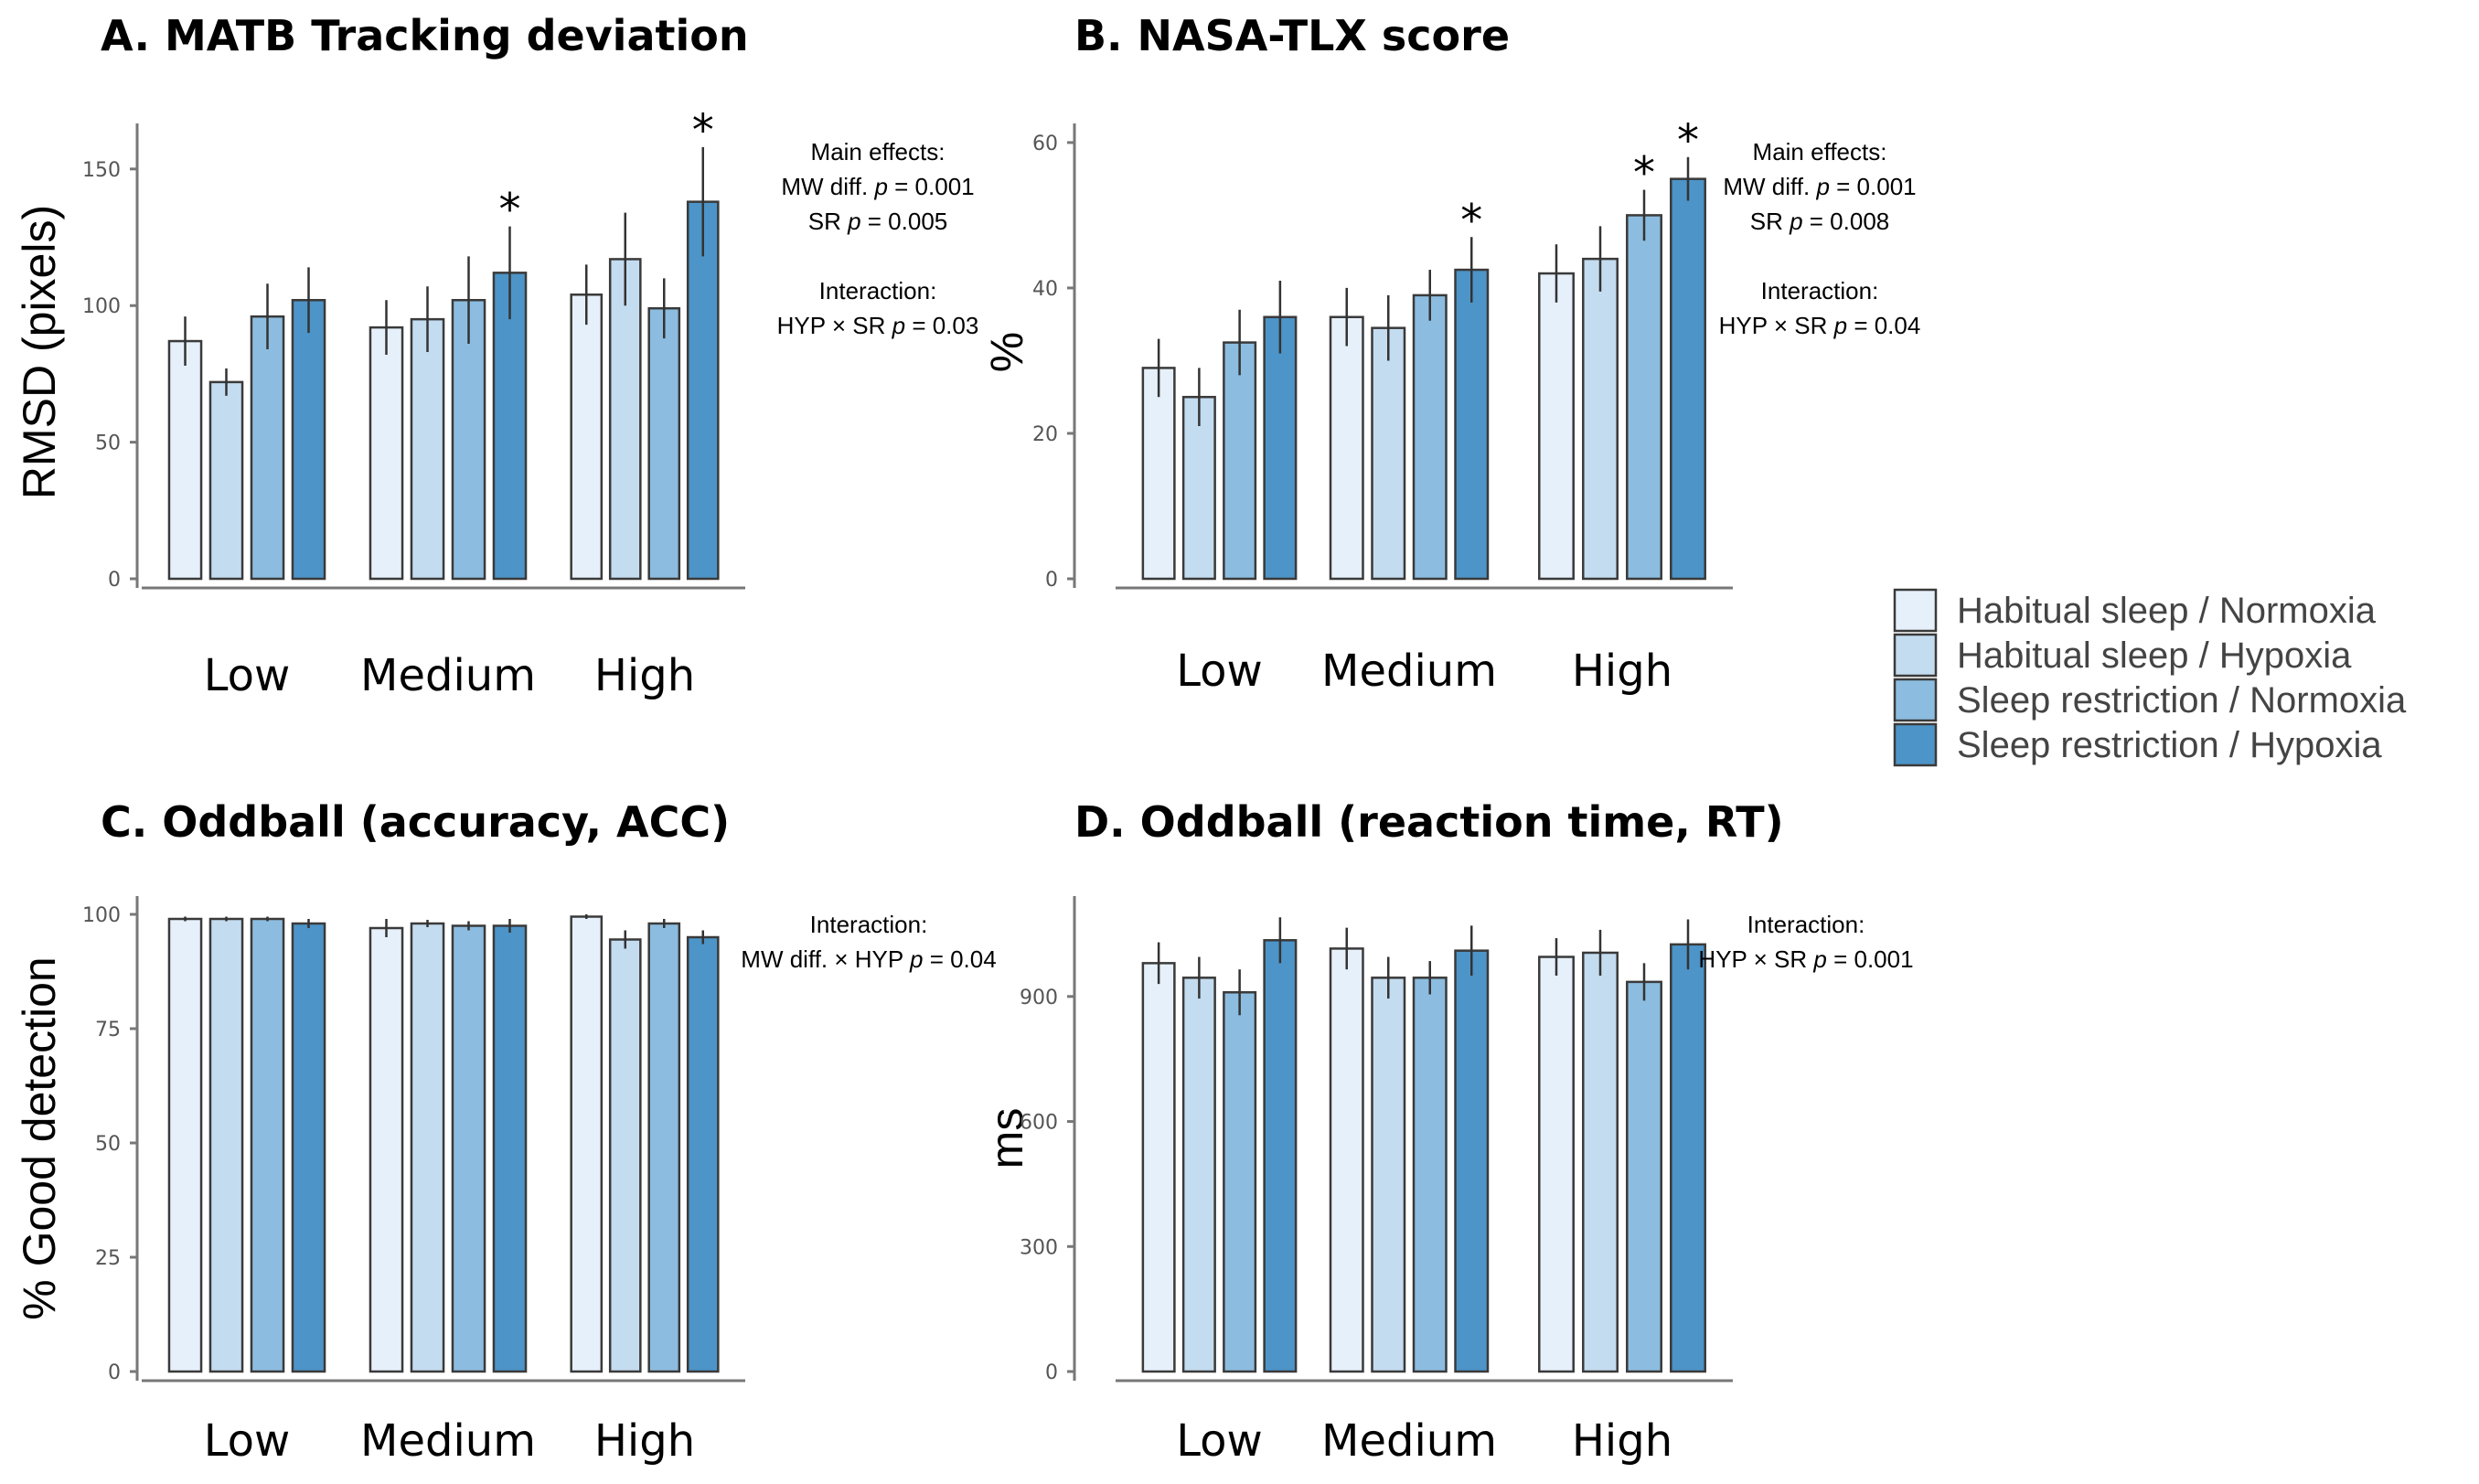 The image size is (2479, 1484). I want to click on chart-title: D. Oddball (reaction time, RT), so click(1429, 822).